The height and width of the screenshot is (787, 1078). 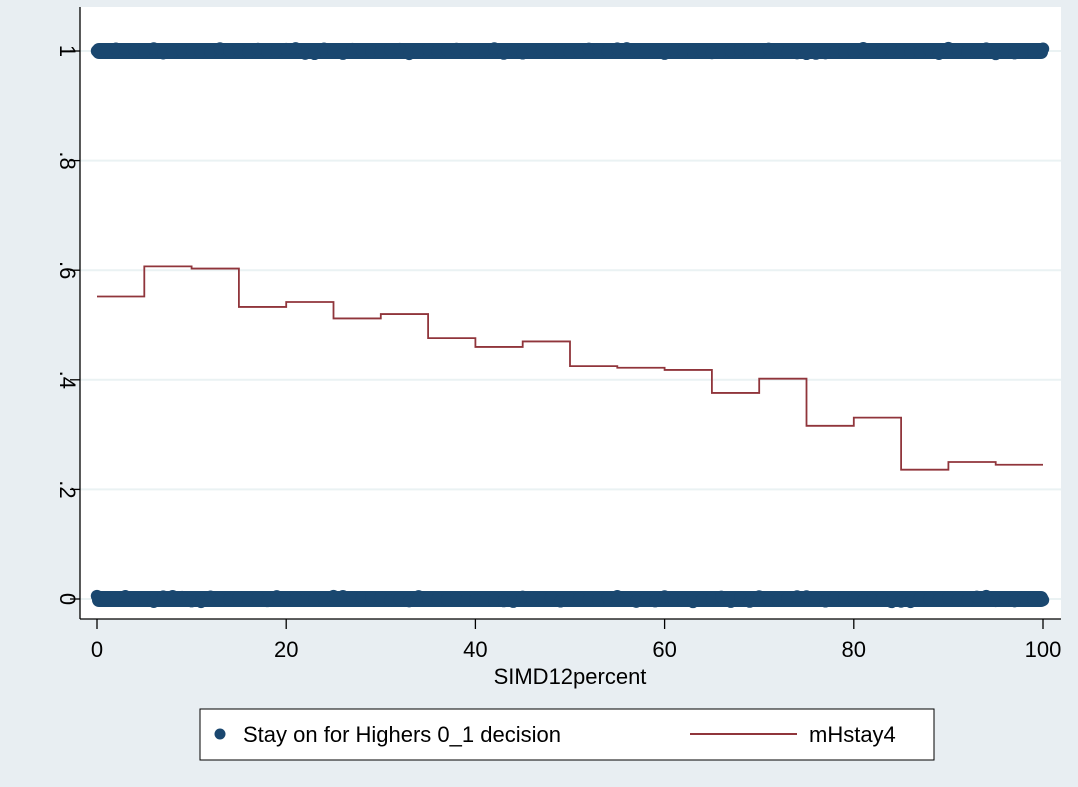 What do you see at coordinates (67, 51) in the screenshot?
I see `y-tick-label-5: 1` at bounding box center [67, 51].